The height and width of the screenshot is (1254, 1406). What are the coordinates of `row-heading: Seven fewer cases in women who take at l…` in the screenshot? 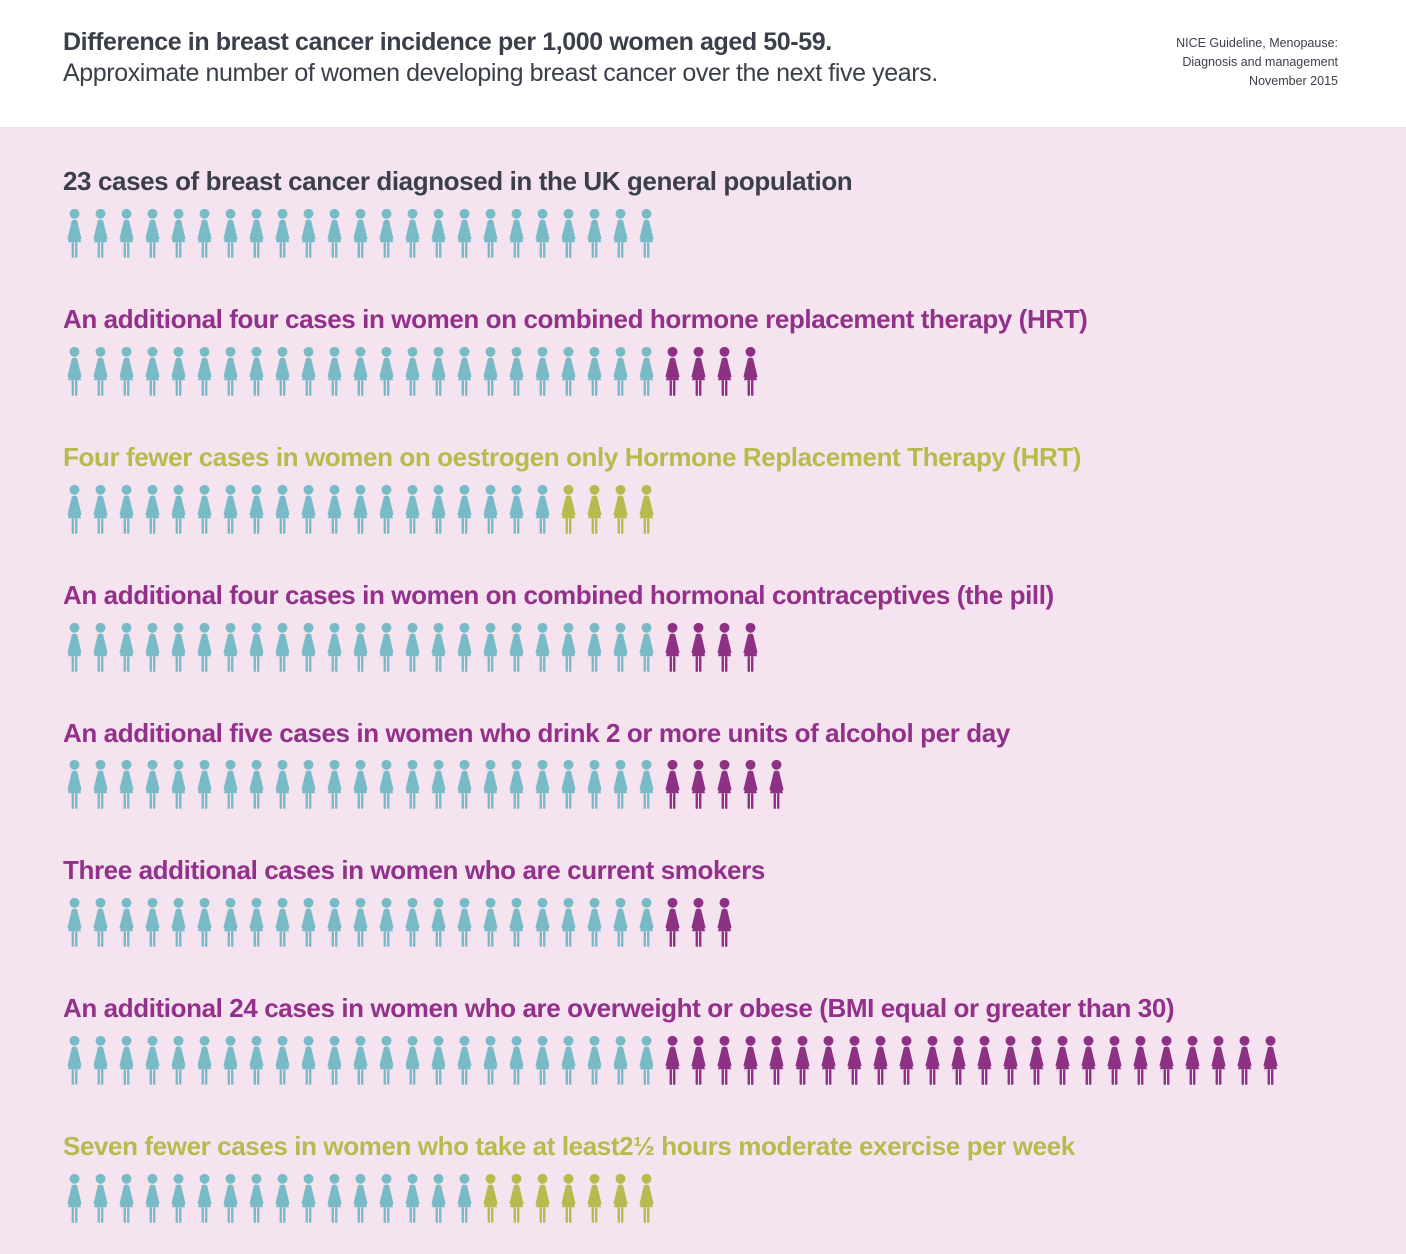 It's located at (569, 1146).